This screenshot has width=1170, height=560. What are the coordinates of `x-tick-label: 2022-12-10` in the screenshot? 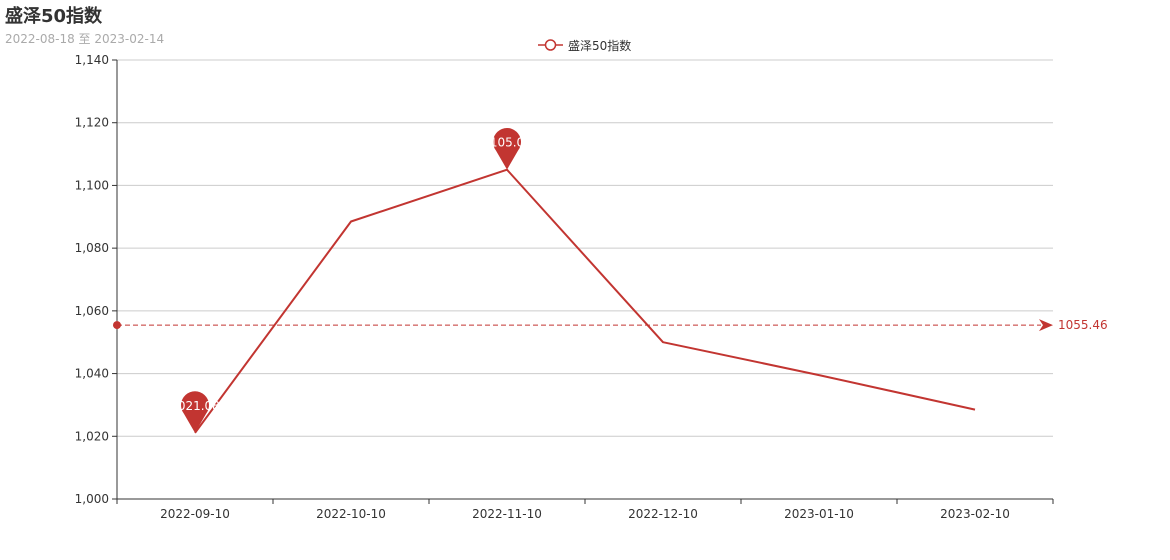 It's located at (663, 514).